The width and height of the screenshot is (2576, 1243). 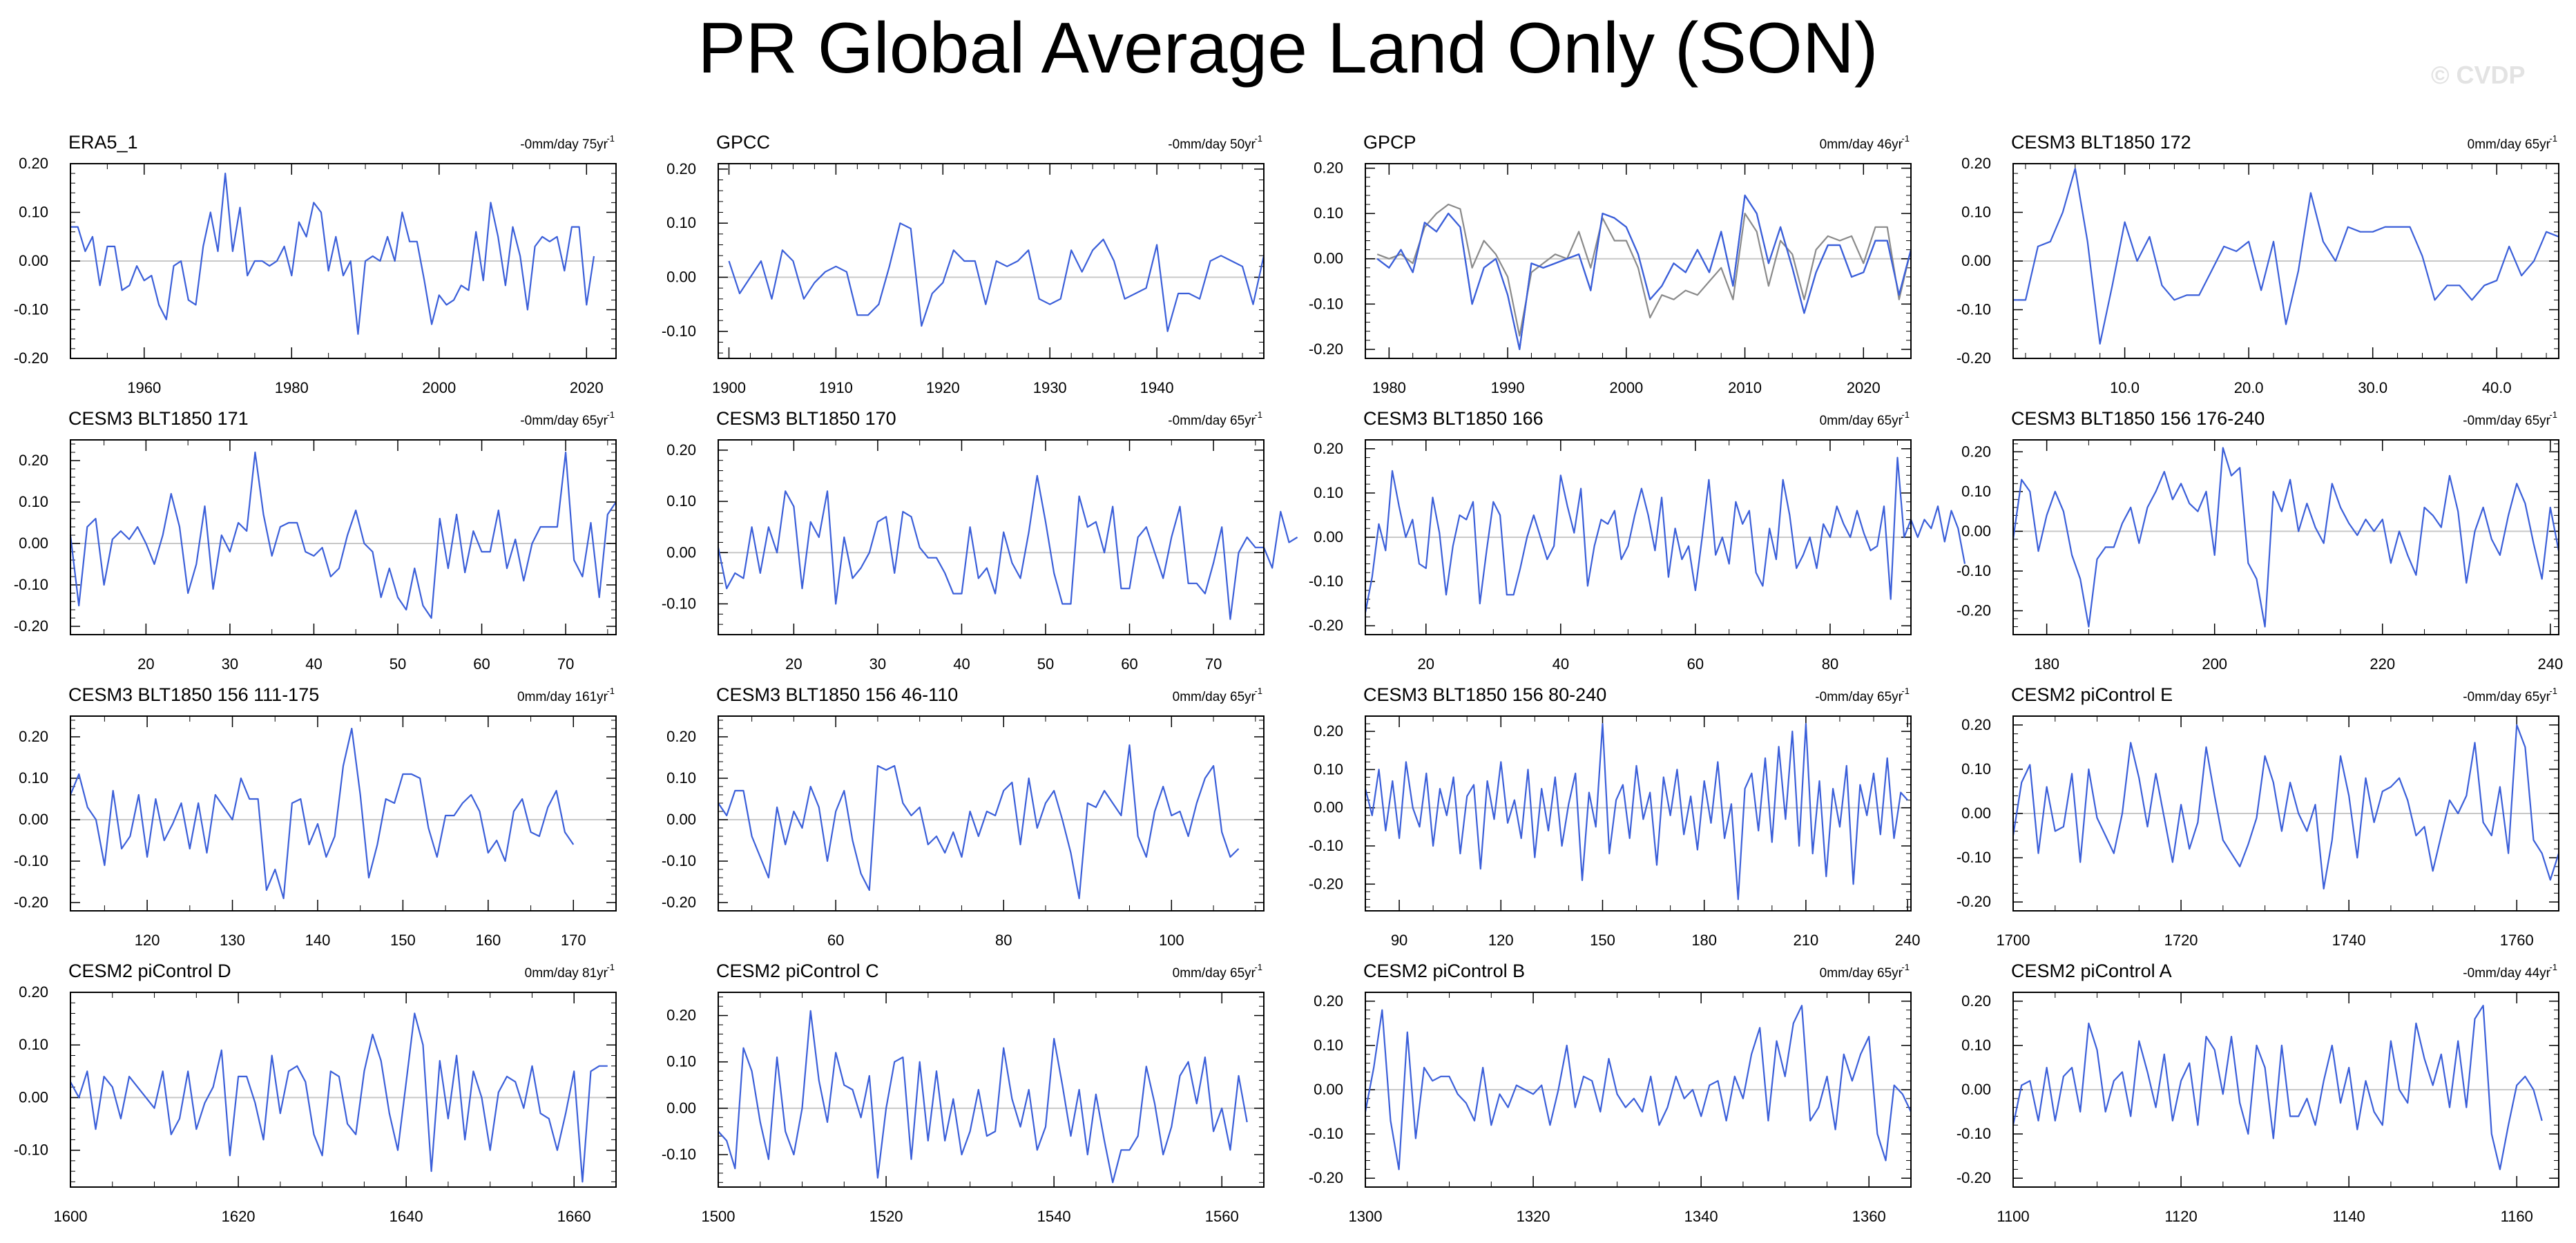 I want to click on x-tick-label: 20, so click(x=1426, y=664).